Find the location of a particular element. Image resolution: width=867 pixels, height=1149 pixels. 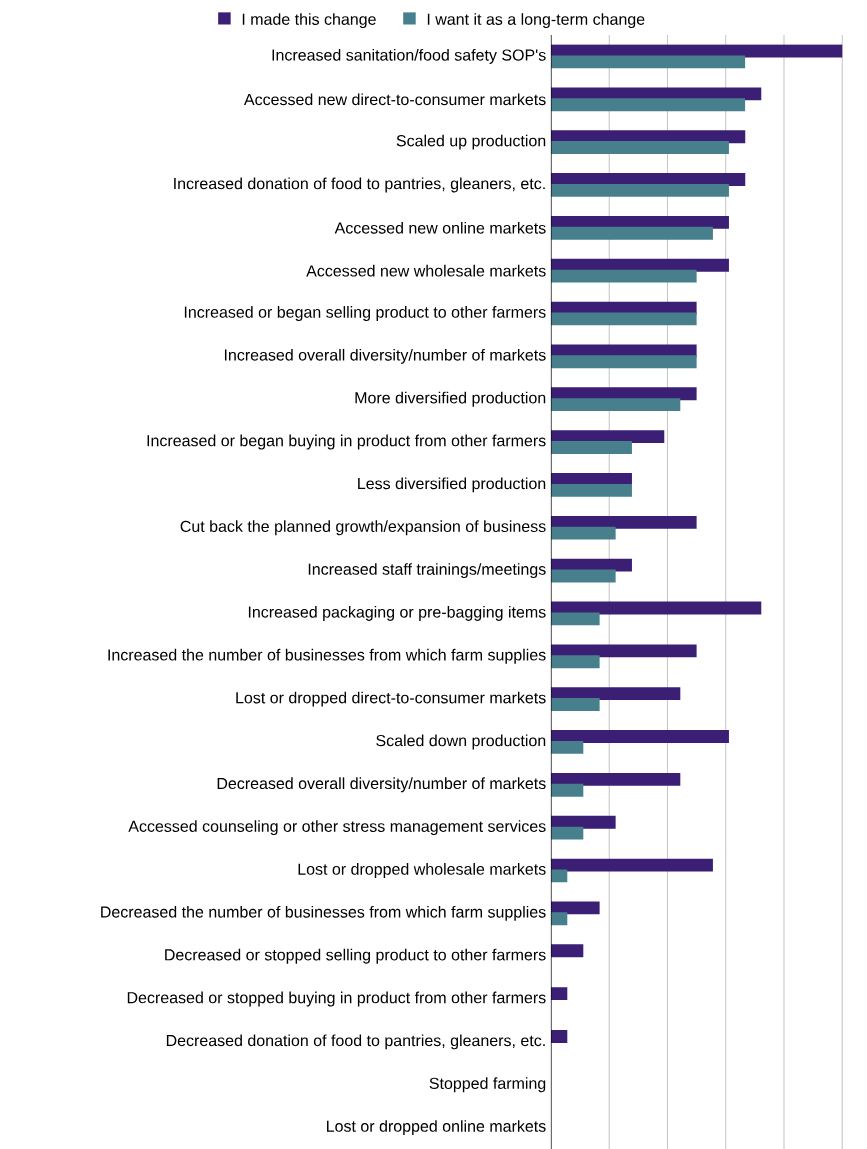

y-tick-label: Lost or dropped wholesale markets is located at coordinates (422, 870).